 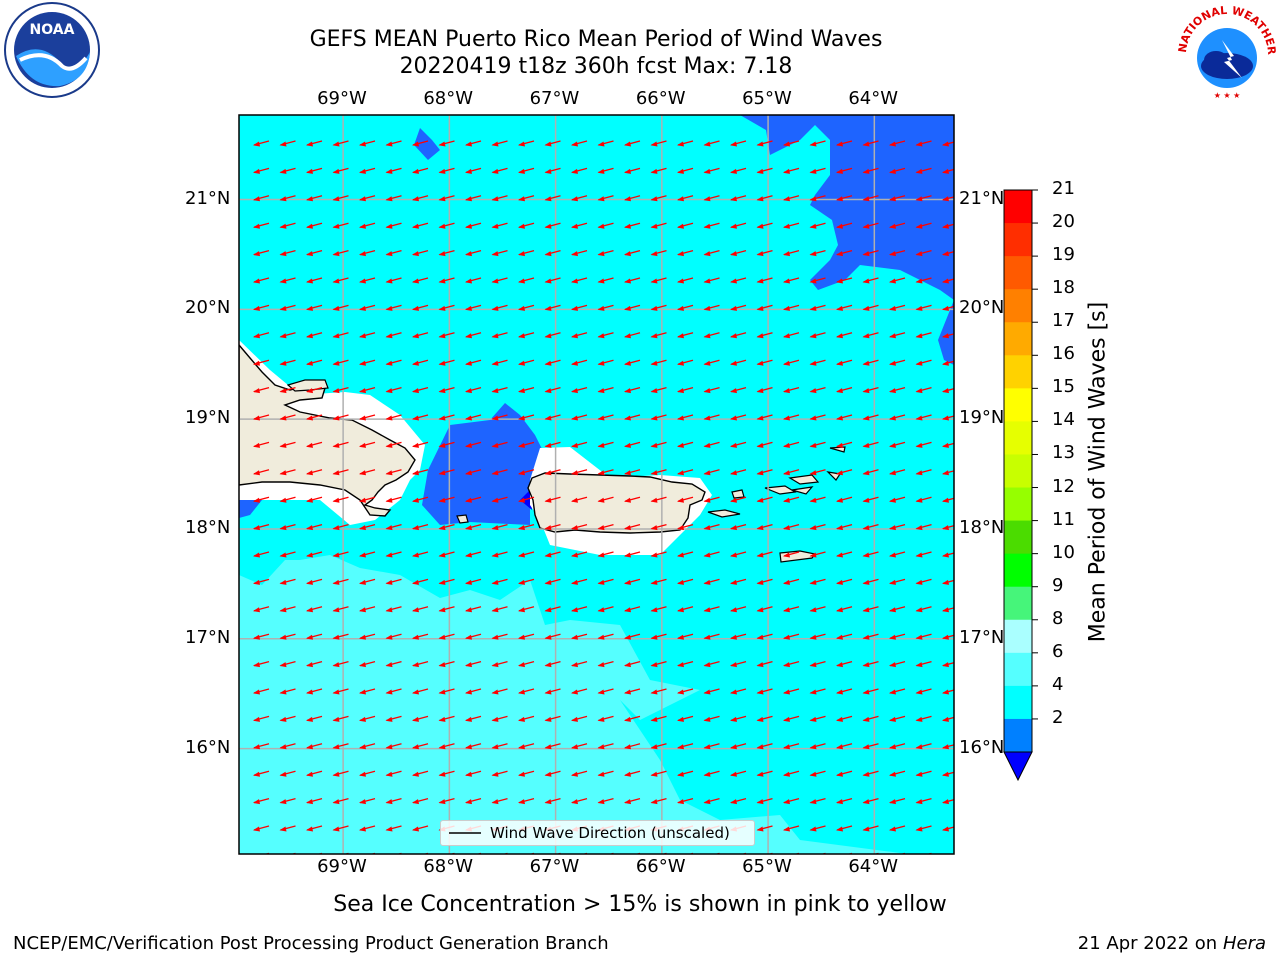 I want to click on latitude-label-right: 17°N, so click(x=982, y=637).